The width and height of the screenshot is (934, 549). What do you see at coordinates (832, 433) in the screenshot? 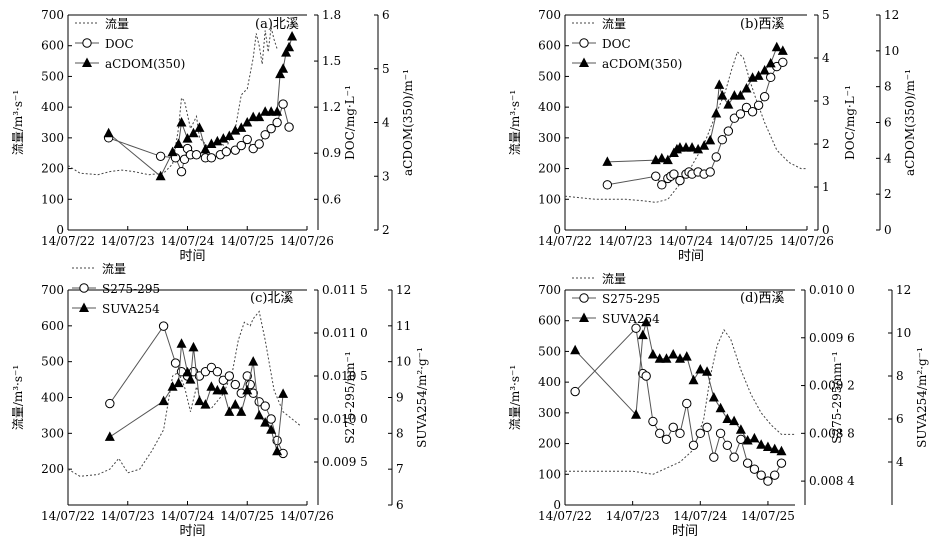
I see `y-tick-label: 0.008 8` at bounding box center [832, 433].